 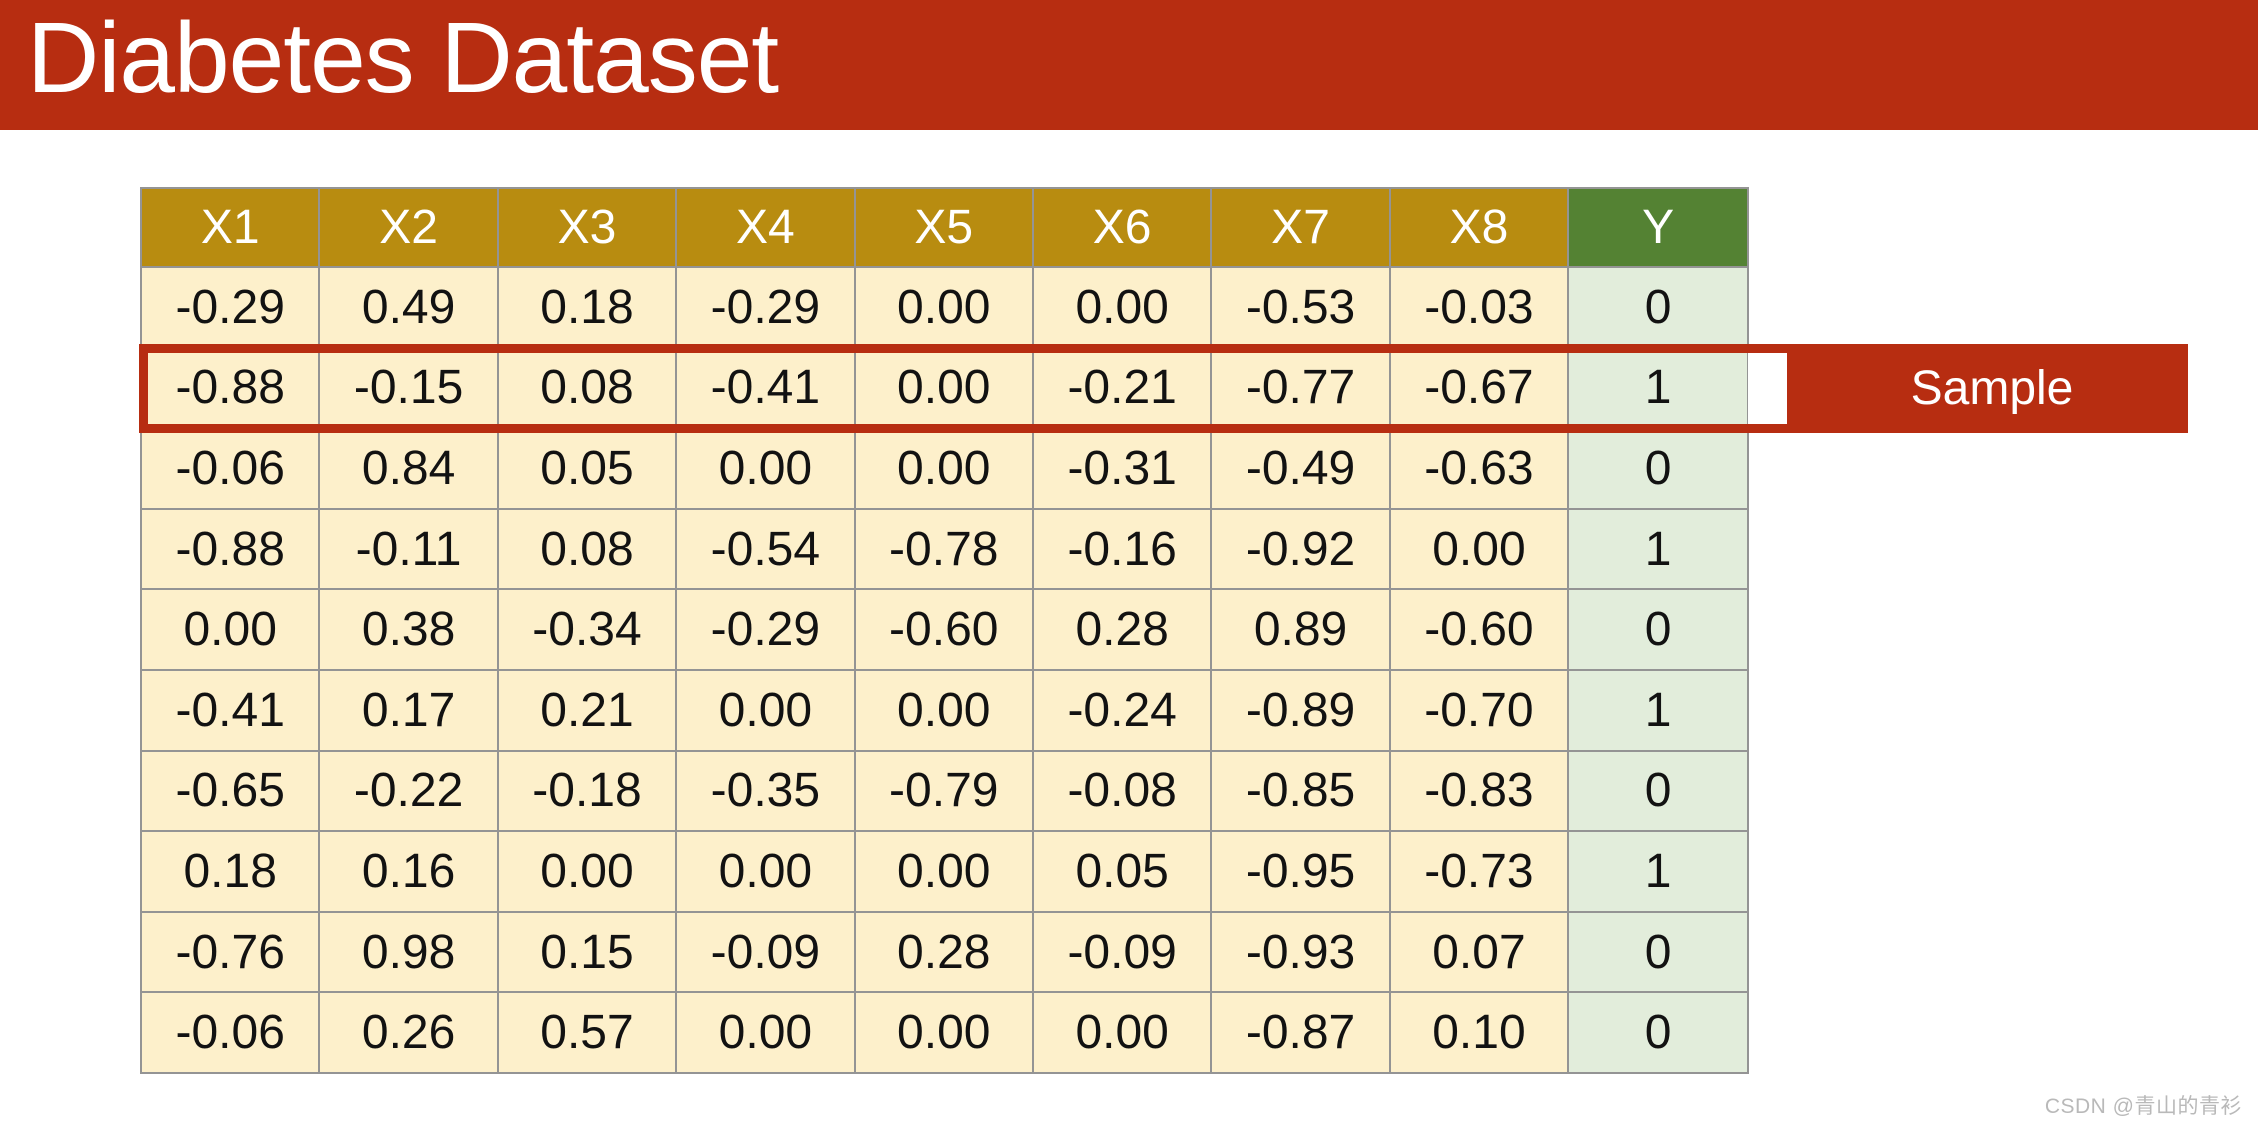 What do you see at coordinates (230, 227) in the screenshot?
I see `column-header-x1: X1` at bounding box center [230, 227].